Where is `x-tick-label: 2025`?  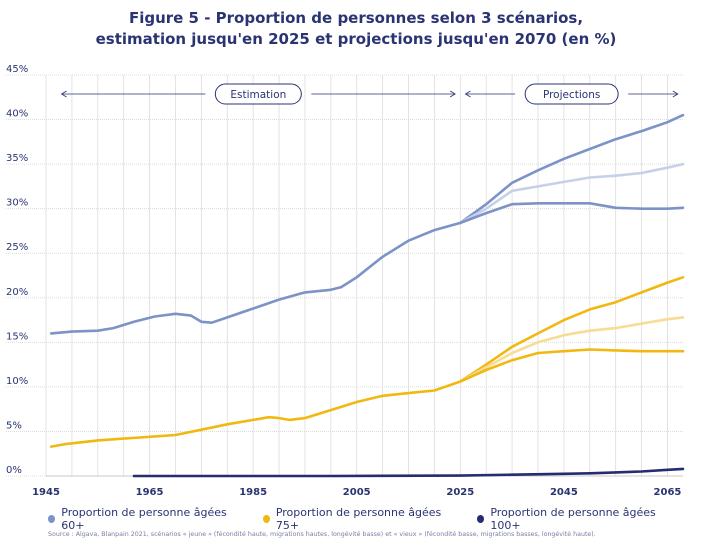
x-tick-label: 2025 is located at coordinates (460, 492).